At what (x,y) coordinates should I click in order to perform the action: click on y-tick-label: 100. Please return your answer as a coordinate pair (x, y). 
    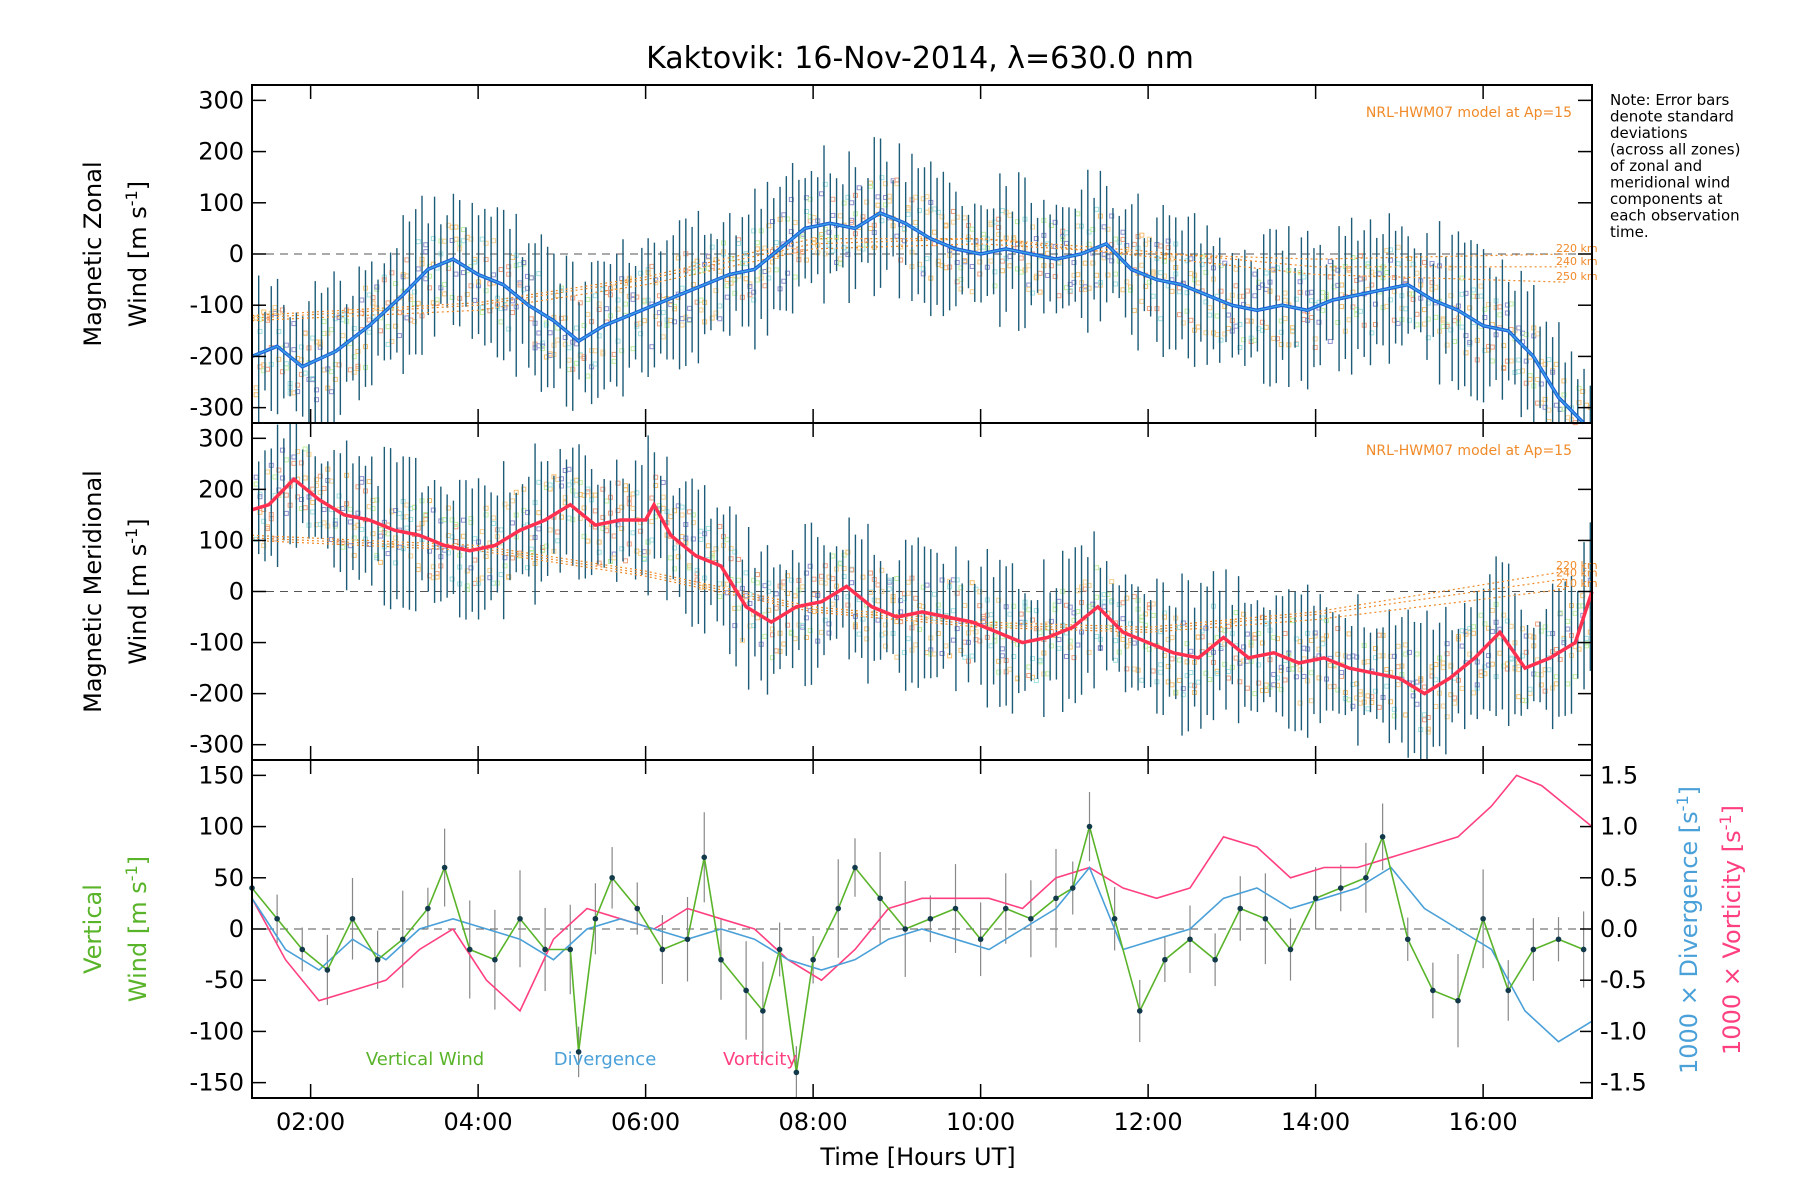
    Looking at the image, I should click on (221, 827).